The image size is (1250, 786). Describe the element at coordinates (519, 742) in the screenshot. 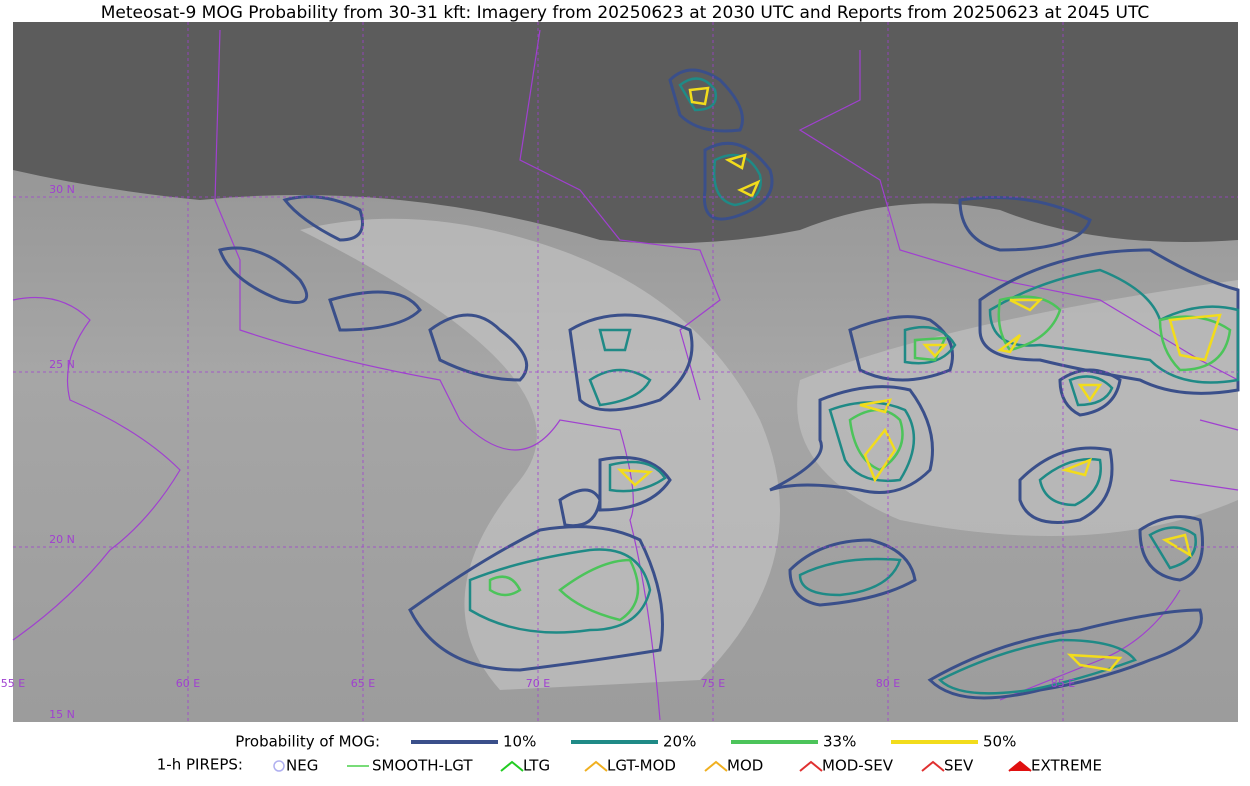

I see `legend-label: 10%` at that location.